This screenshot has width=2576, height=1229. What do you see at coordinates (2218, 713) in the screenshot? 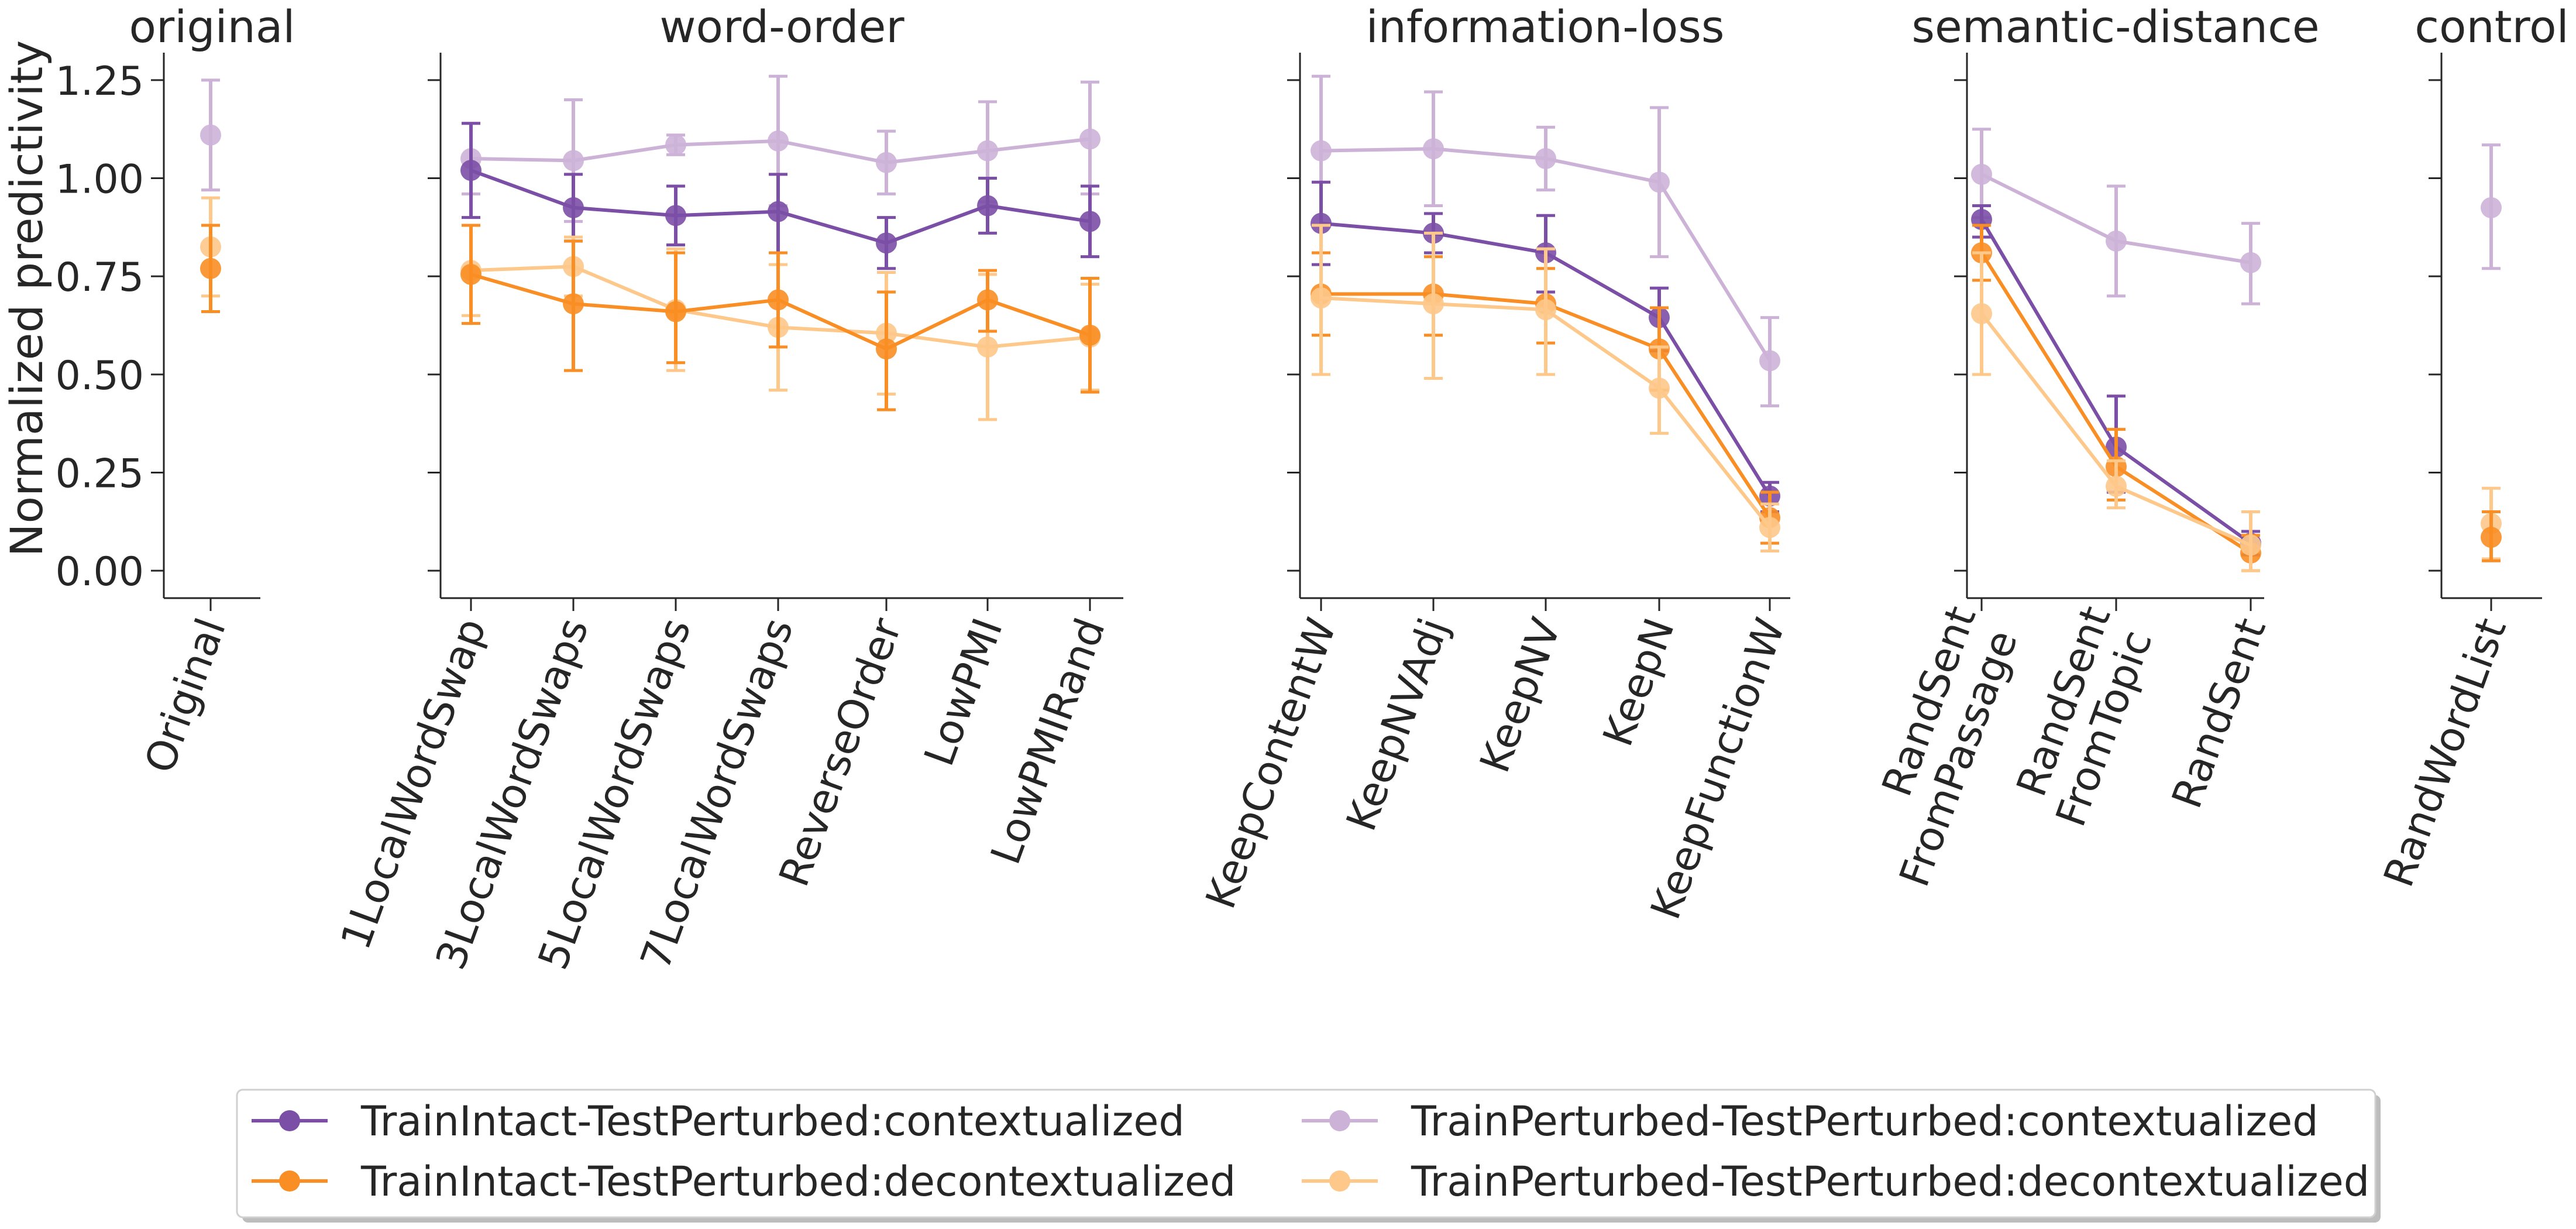
I see `x-tick-label: RandSent` at bounding box center [2218, 713].